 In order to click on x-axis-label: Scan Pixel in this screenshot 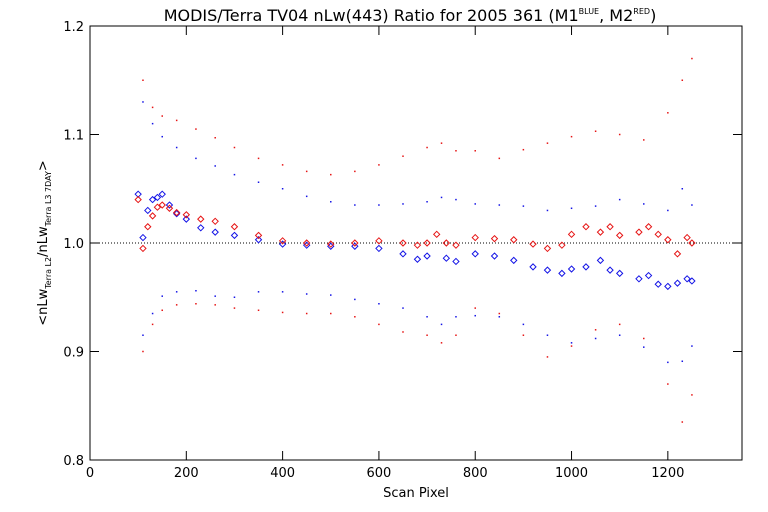, I will do `click(416, 493)`.